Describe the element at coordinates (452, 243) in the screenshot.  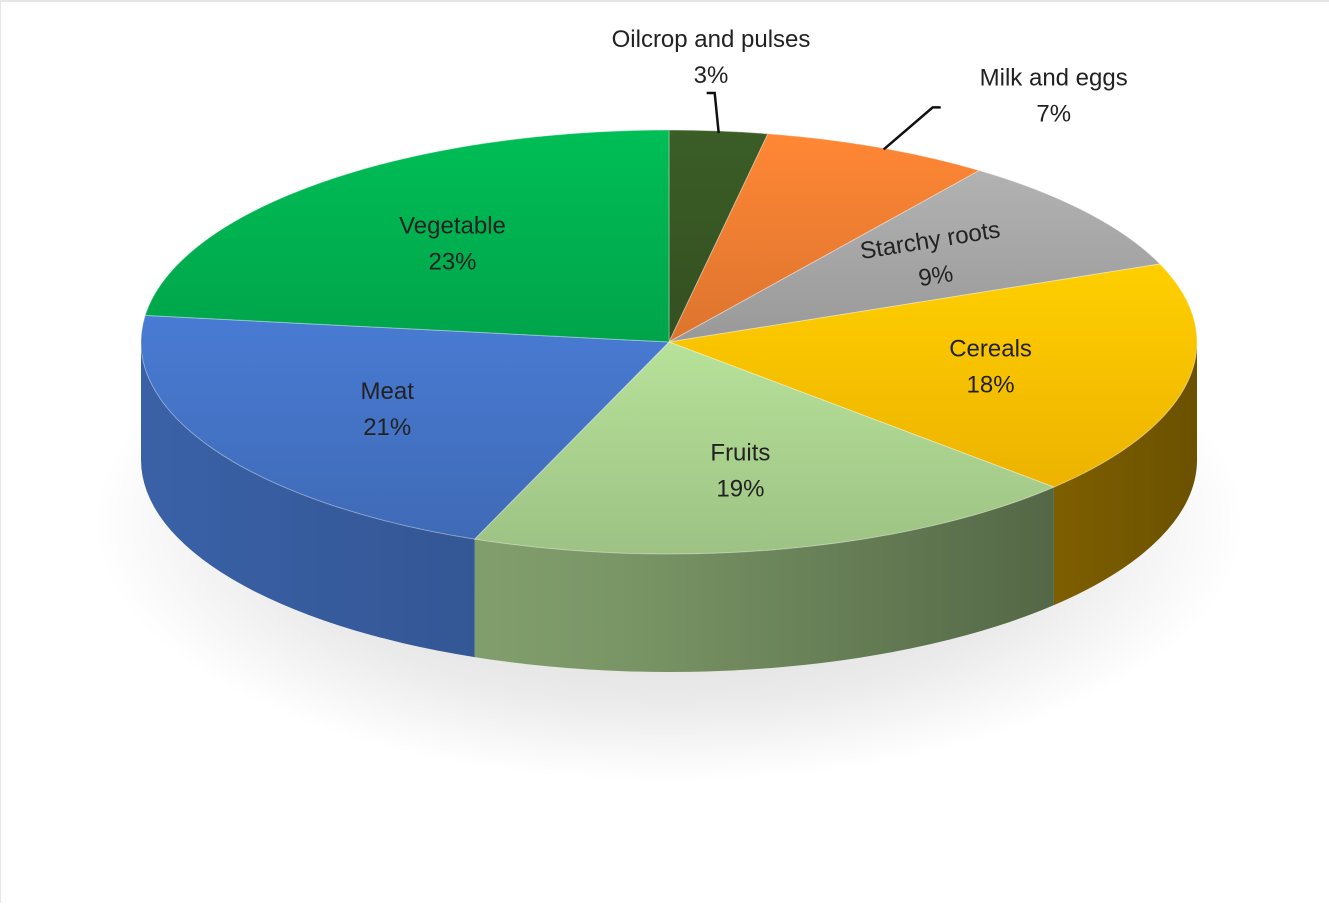
I see `slice-label-vegetable: Vegetable 23%` at that location.